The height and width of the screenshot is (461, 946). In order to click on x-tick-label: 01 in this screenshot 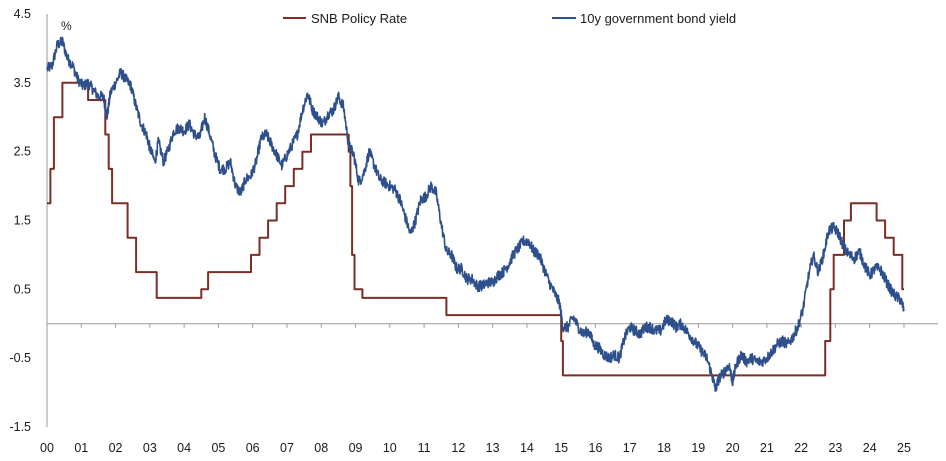, I will do `click(81, 448)`.